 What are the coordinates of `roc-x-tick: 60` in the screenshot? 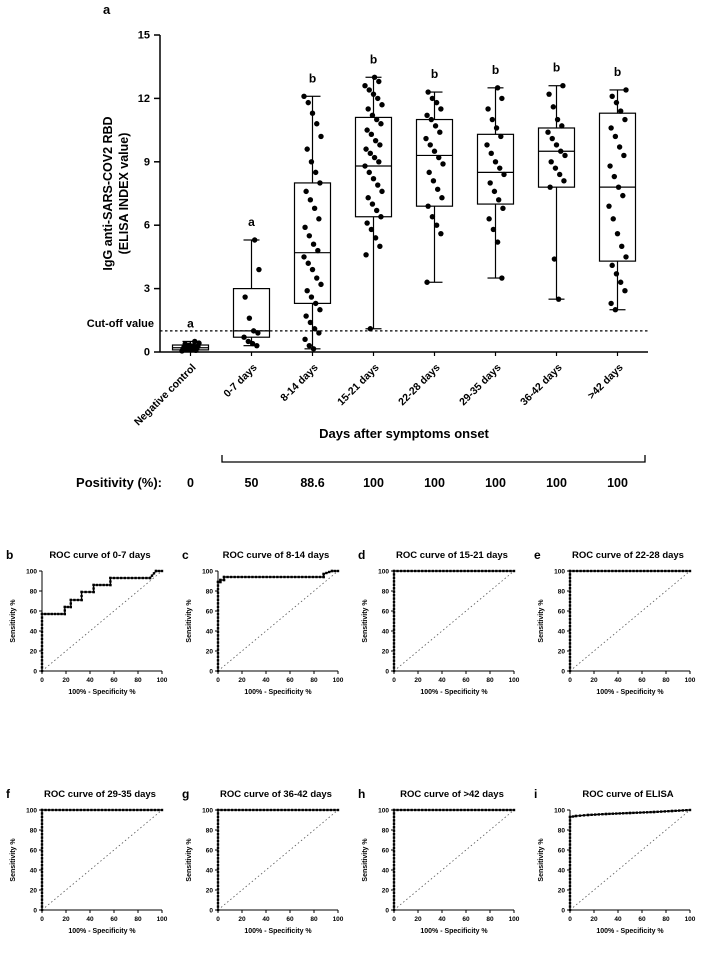 It's located at (642, 919).